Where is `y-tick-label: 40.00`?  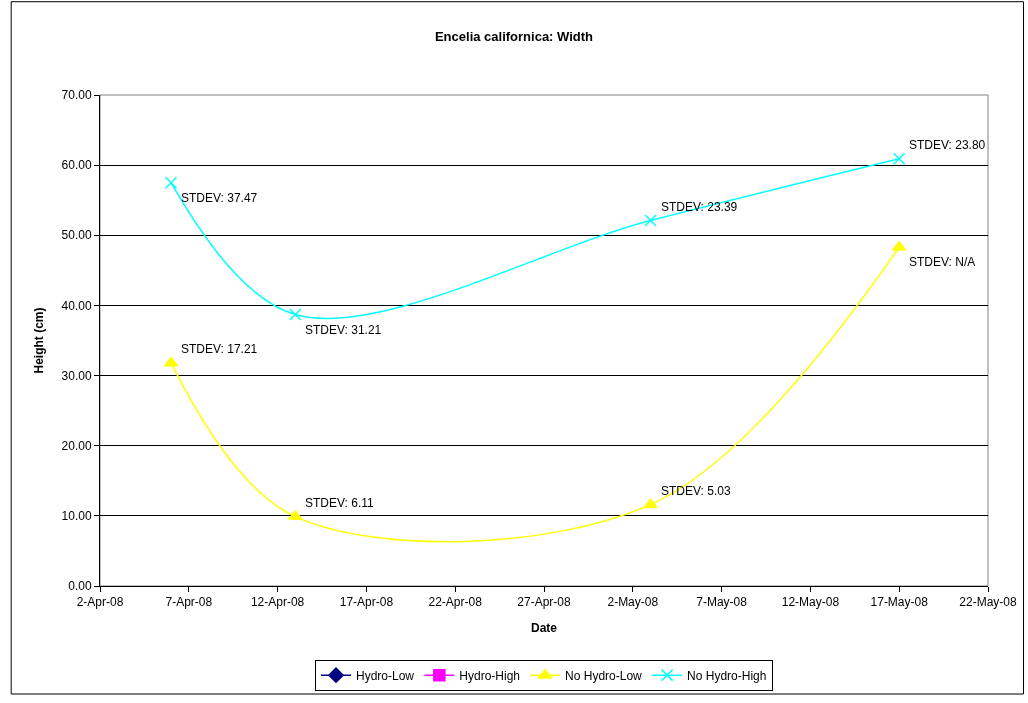
y-tick-label: 40.00 is located at coordinates (76, 305).